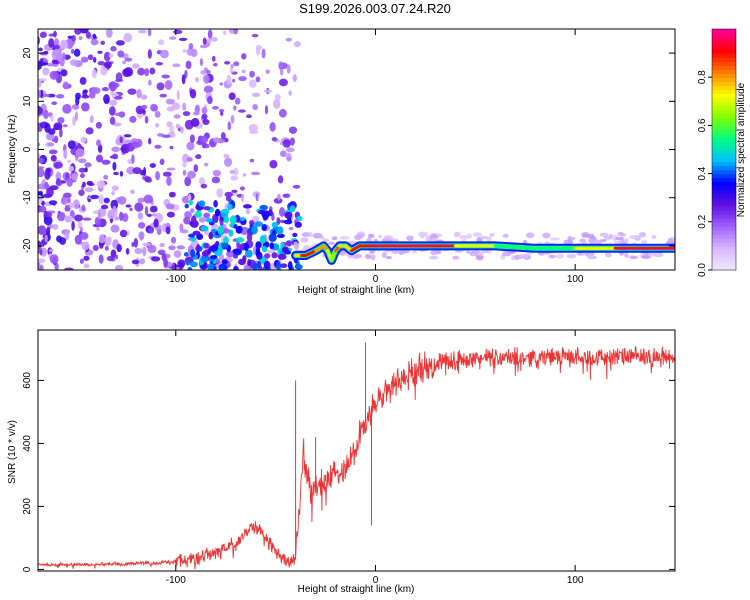 This screenshot has width=750, height=600. What do you see at coordinates (356, 589) in the screenshot?
I see `snr-x-label: Height of straight line (km)` at bounding box center [356, 589].